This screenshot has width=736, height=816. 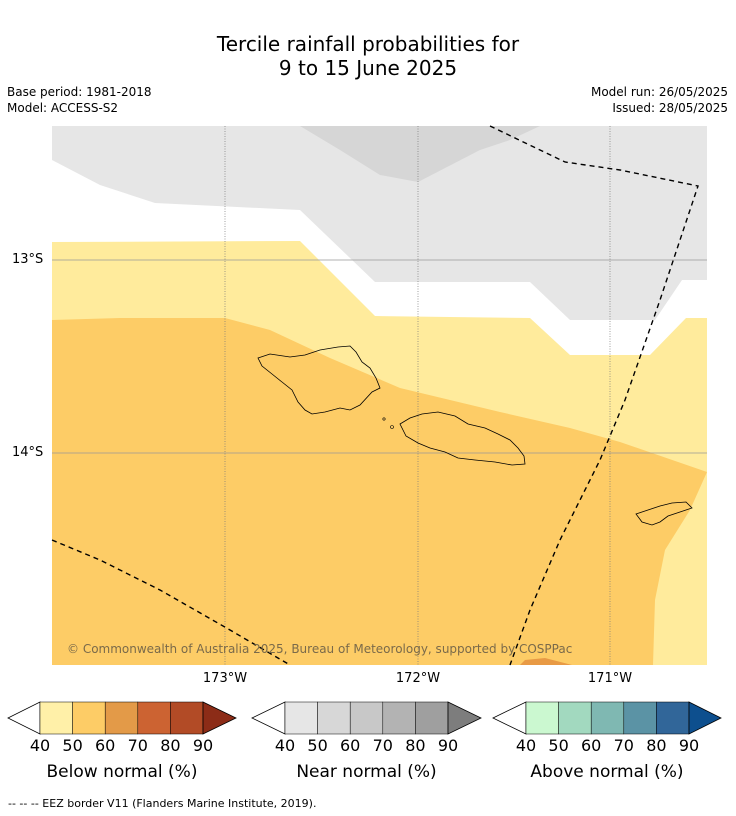 What do you see at coordinates (368, 44) in the screenshot?
I see `title-line-1: Tercile rainfall probabilities for` at bounding box center [368, 44].